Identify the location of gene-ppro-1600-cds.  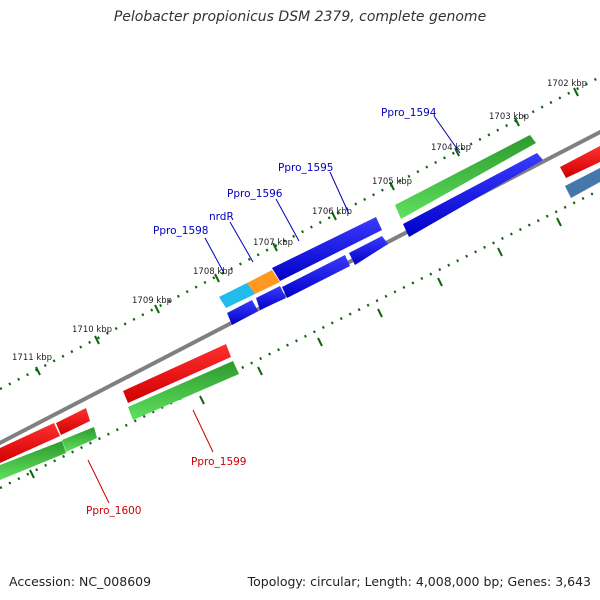
(33, 460).